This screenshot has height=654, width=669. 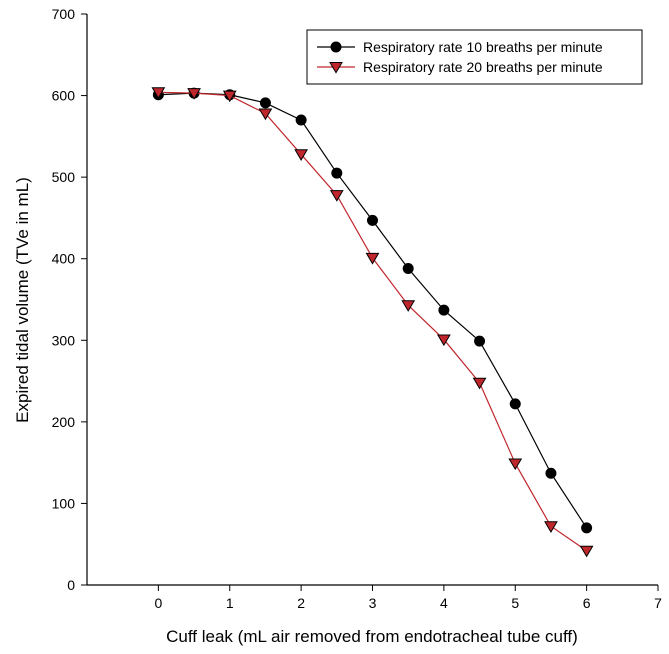 I want to click on y-axis-title: Expired tidal volume (TVe in mL), so click(x=22, y=300).